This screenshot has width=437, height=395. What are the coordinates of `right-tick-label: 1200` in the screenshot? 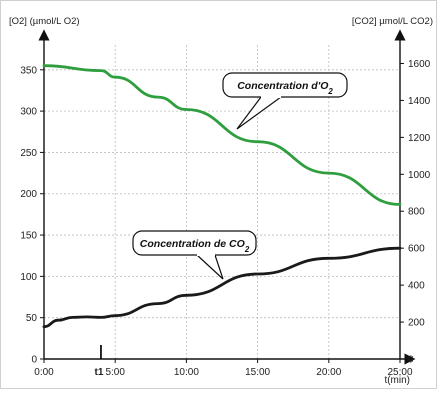 It's located at (419, 138).